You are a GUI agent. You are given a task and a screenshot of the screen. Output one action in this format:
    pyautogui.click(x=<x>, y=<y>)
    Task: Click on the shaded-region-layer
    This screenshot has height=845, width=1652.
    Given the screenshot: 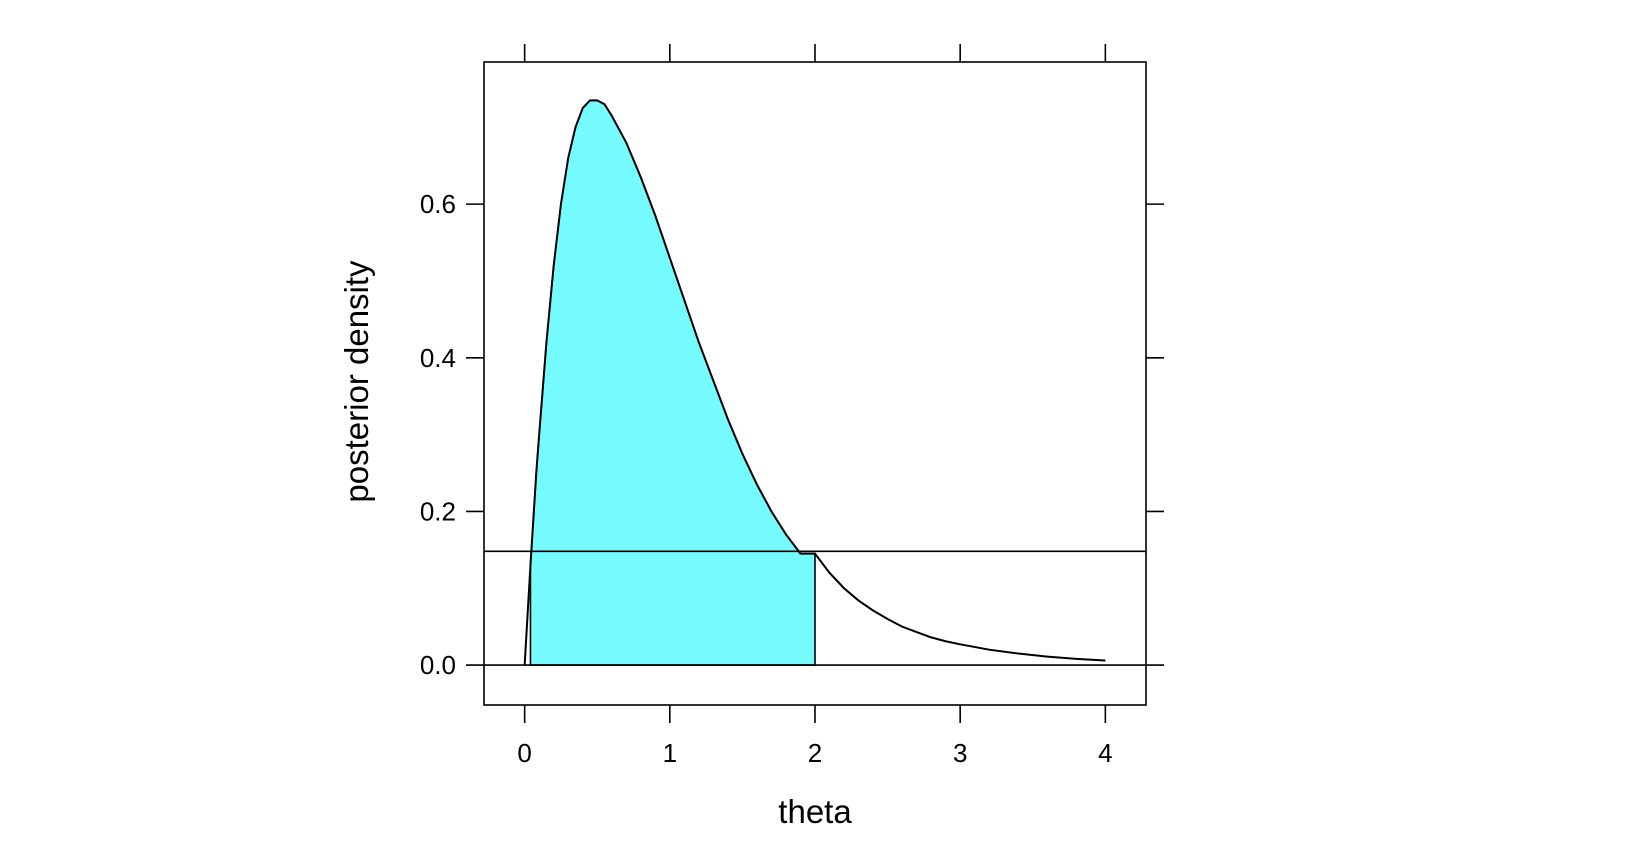 What is the action you would take?
    pyautogui.click(x=672, y=382)
    